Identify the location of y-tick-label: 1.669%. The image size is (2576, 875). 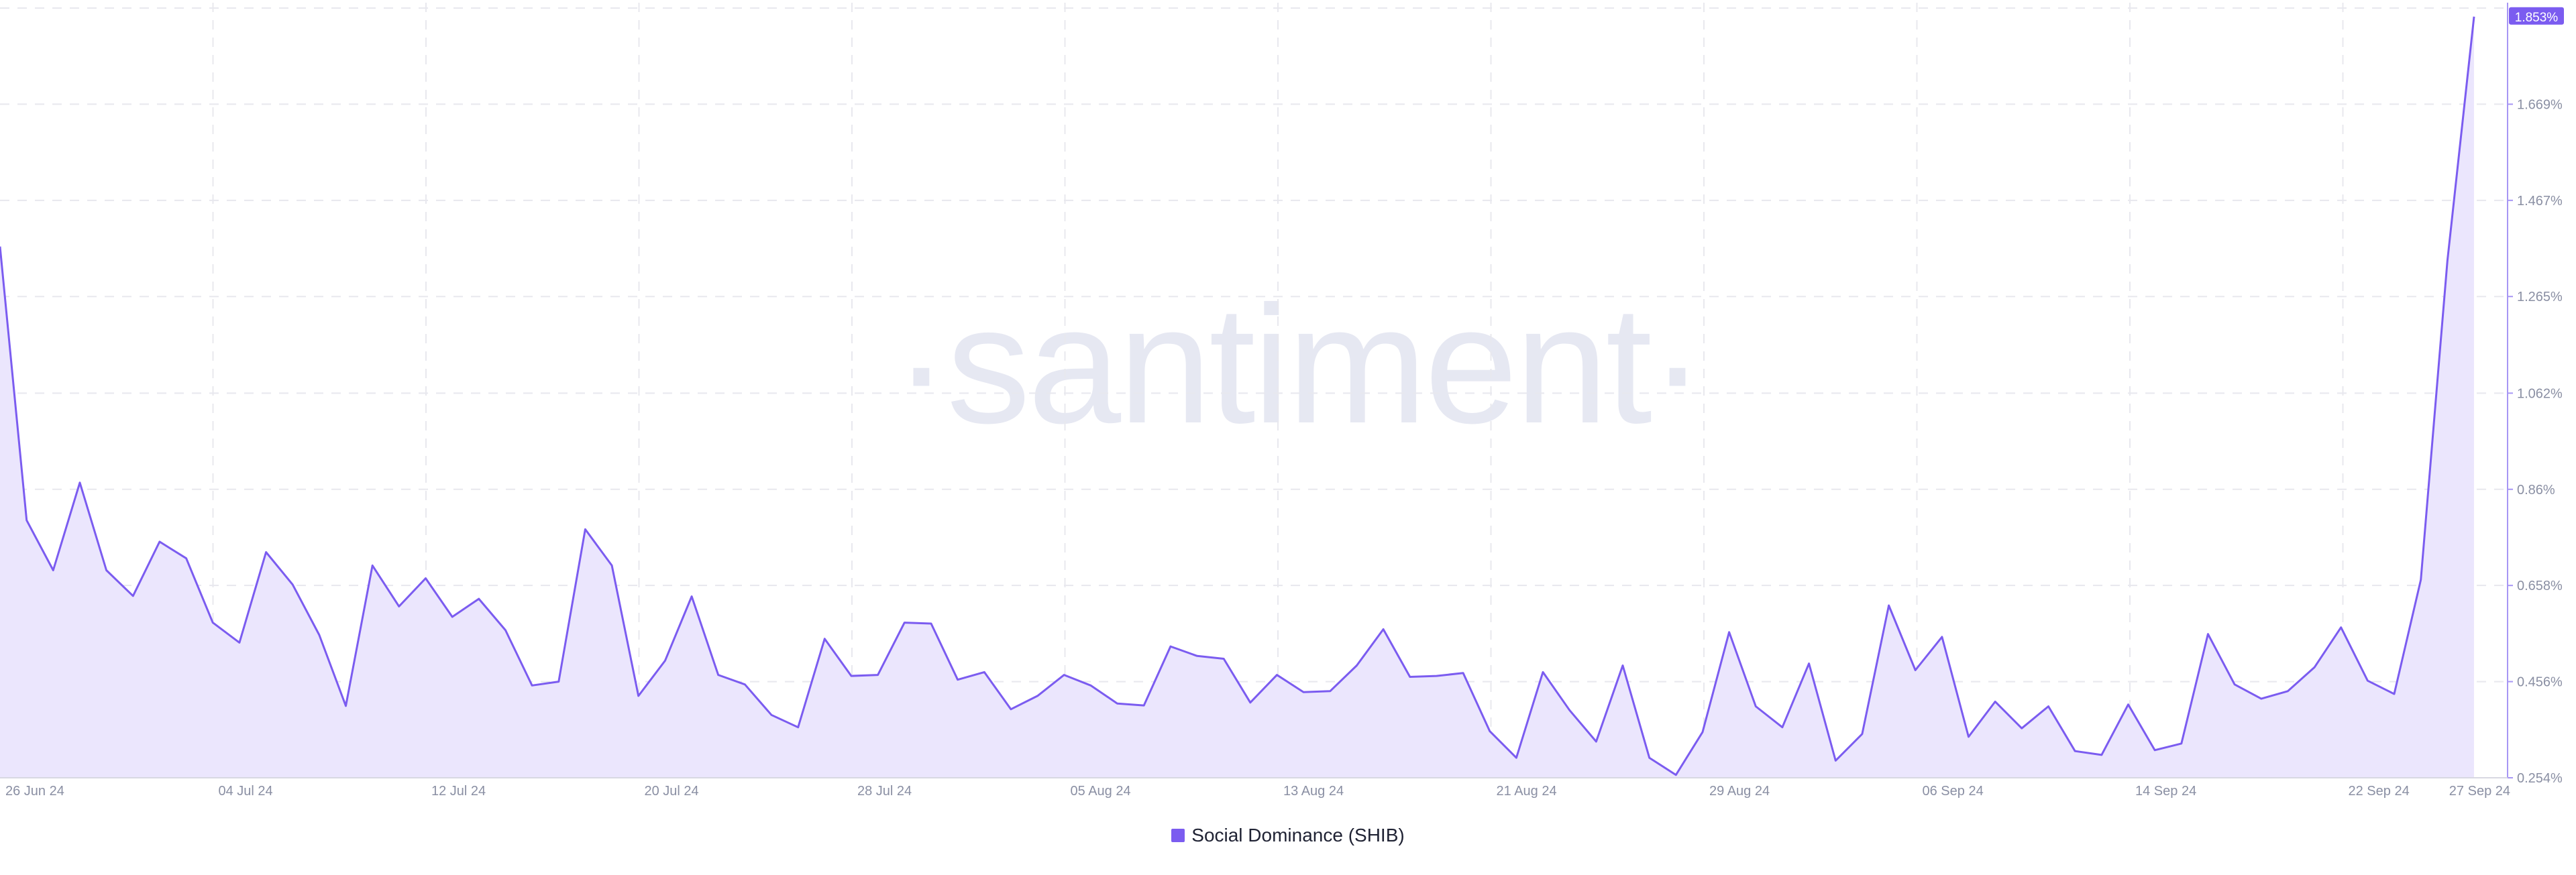
(2540, 104).